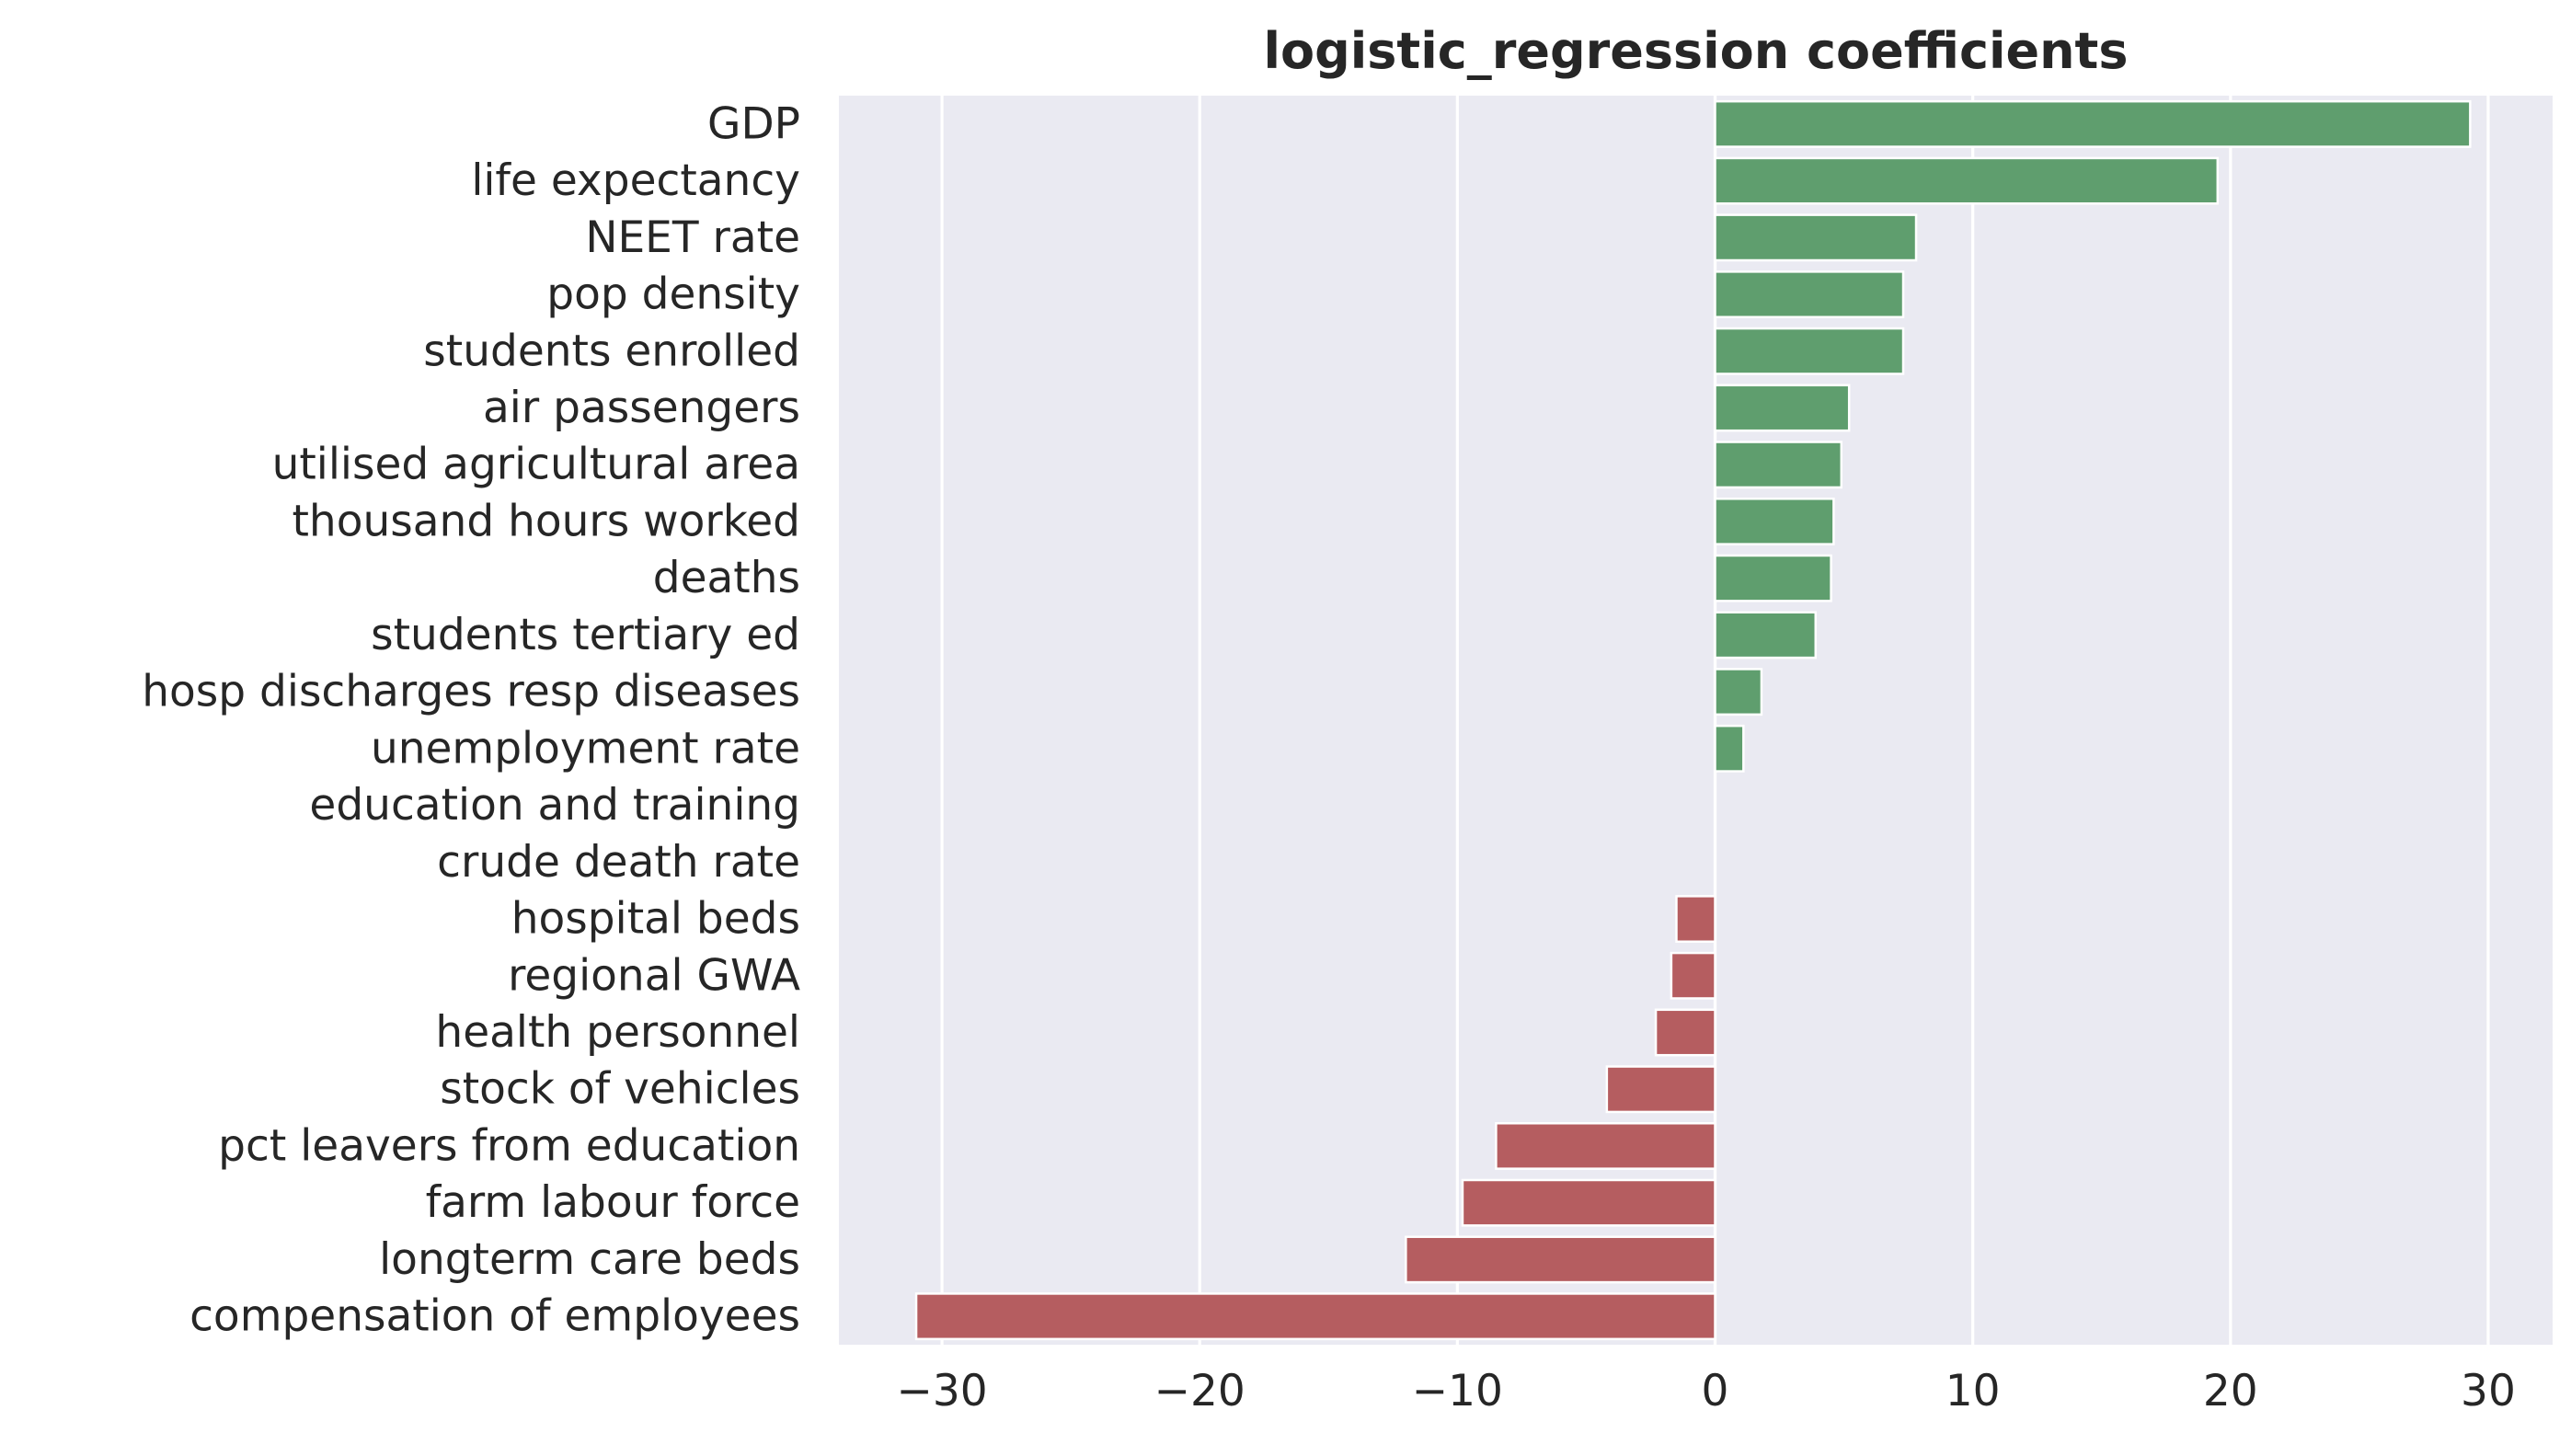 The width and height of the screenshot is (2571, 1456). I want to click on x-tick-labels: −30 −20 −10 0 10 20 30, so click(1706, 1391).